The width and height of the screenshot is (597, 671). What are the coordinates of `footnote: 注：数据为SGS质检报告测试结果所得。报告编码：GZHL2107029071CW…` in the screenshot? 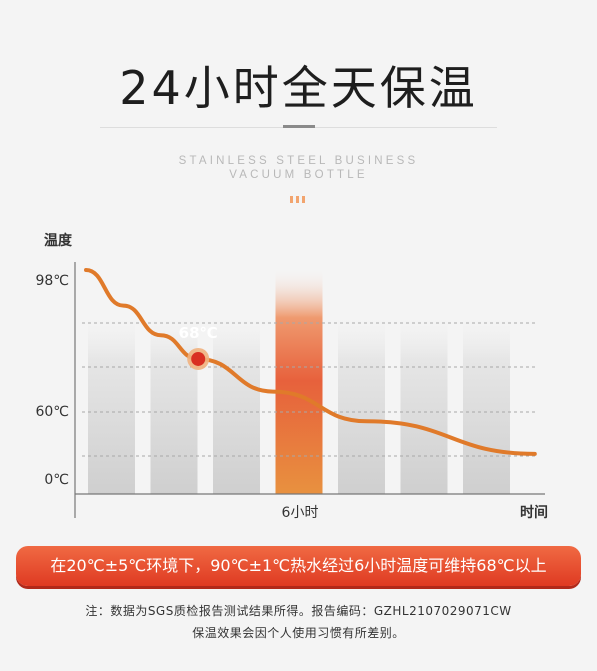 It's located at (298, 622).